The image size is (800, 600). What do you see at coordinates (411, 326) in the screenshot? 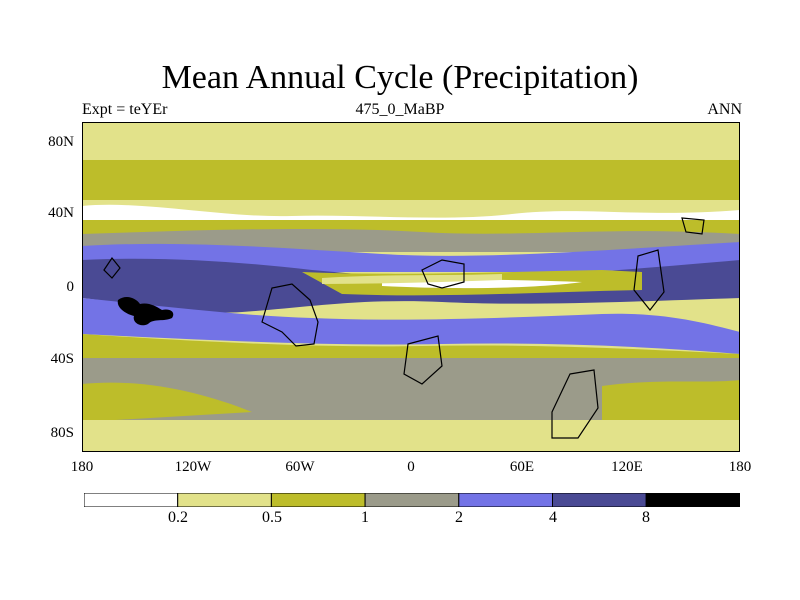
I see `band-south-blue` at bounding box center [411, 326].